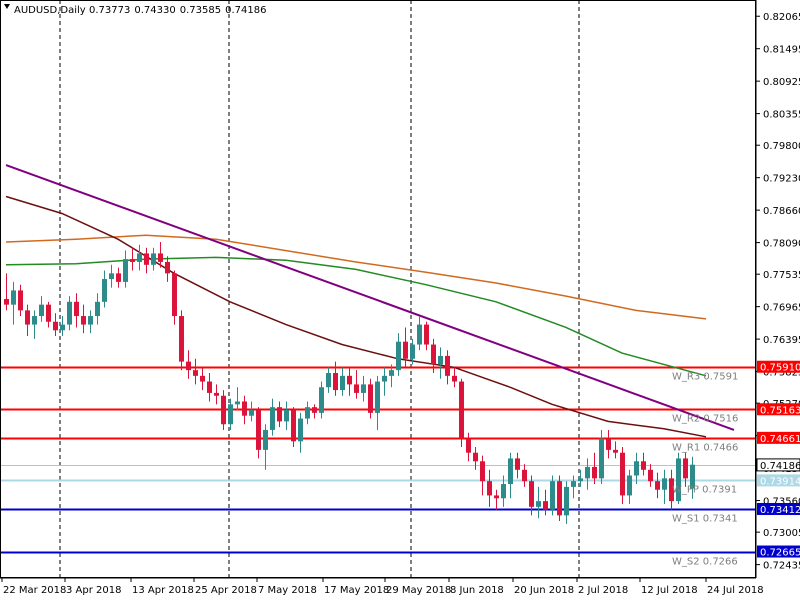 Image resolution: width=800 pixels, height=600 pixels. What do you see at coordinates (781, 82) in the screenshot?
I see `price-tick-label: 0.80925` at bounding box center [781, 82].